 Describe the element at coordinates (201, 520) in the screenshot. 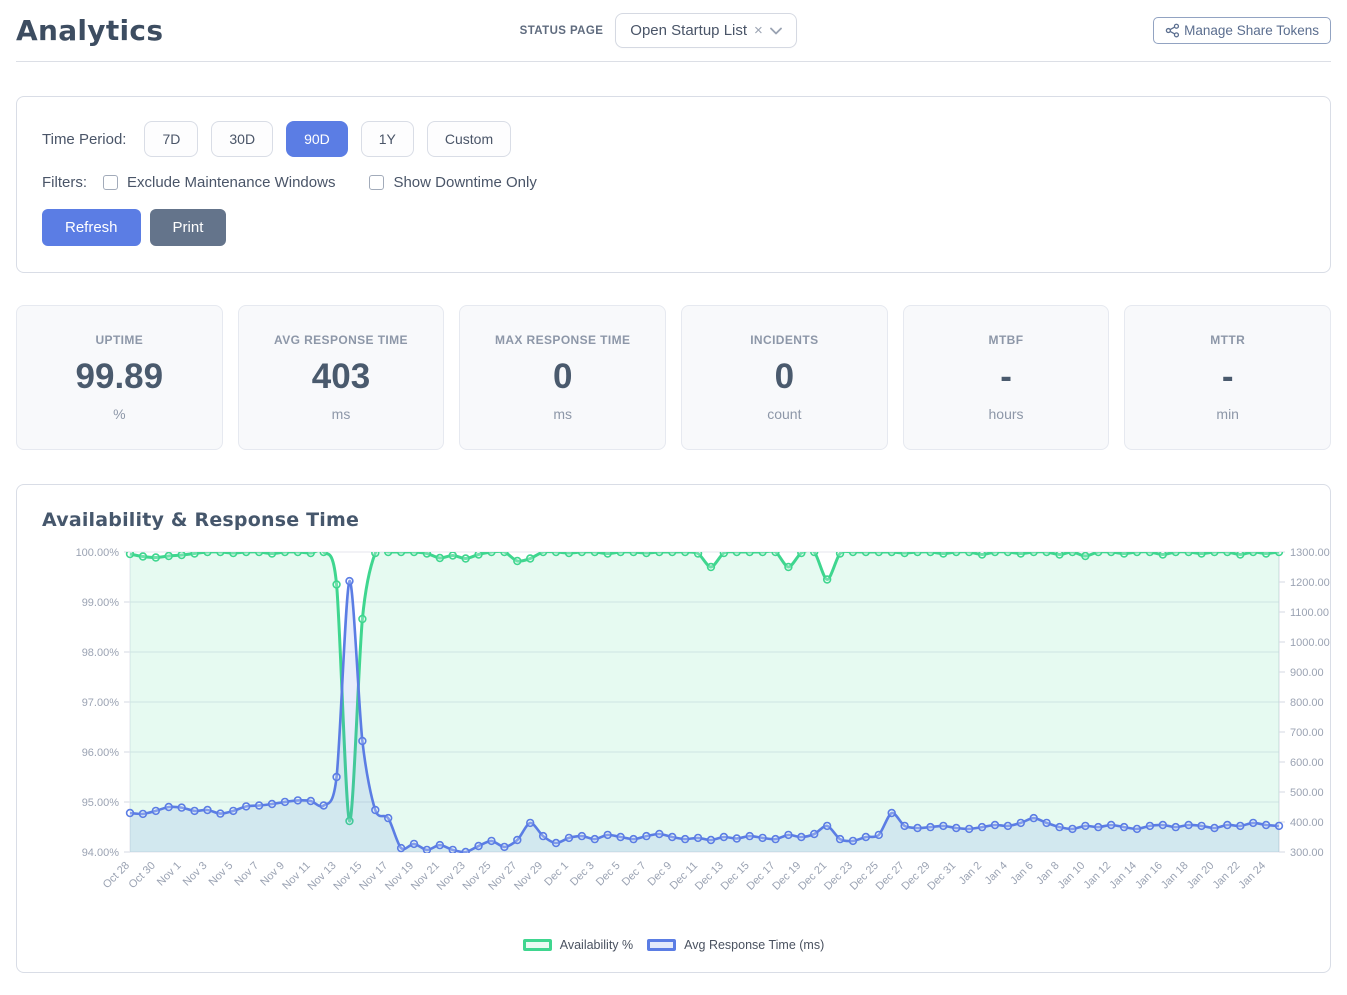

I see `chart-title: Availability & Response Time` at that location.